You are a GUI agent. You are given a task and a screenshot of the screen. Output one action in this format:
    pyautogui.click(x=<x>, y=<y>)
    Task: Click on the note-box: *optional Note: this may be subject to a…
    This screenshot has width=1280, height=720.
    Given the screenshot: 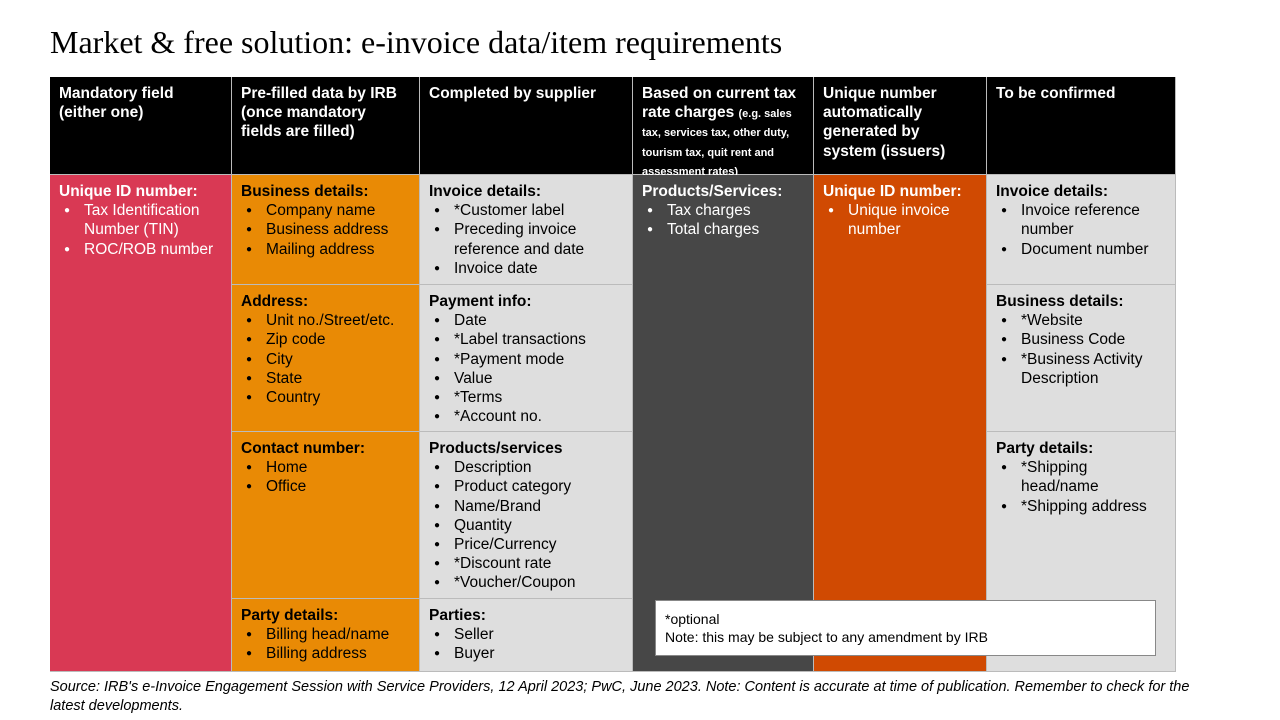 What is the action you would take?
    pyautogui.click(x=905, y=628)
    